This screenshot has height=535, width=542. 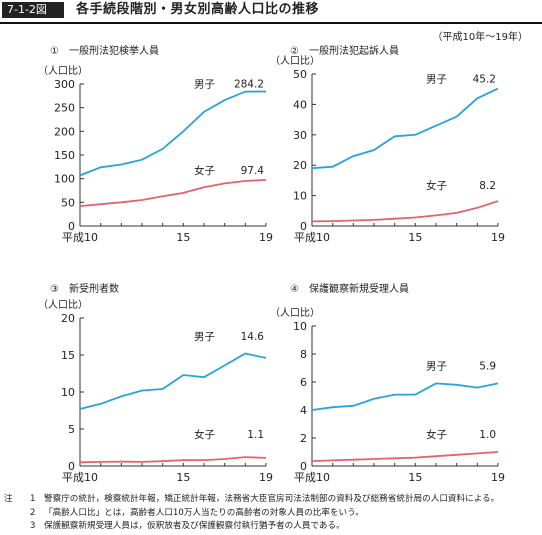 What do you see at coordinates (33, 512) in the screenshot?
I see `note-number: 2` at bounding box center [33, 512].